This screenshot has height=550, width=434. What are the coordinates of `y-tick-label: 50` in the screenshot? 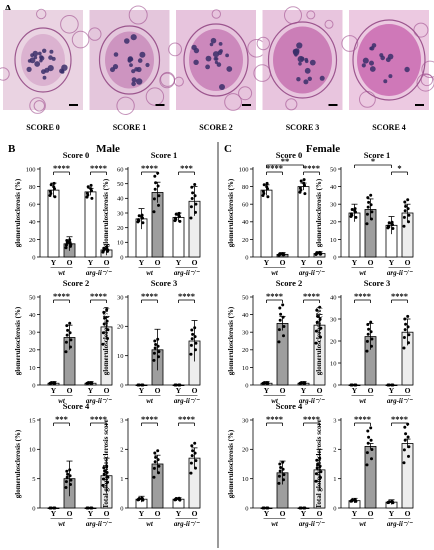 It's located at (32, 297).